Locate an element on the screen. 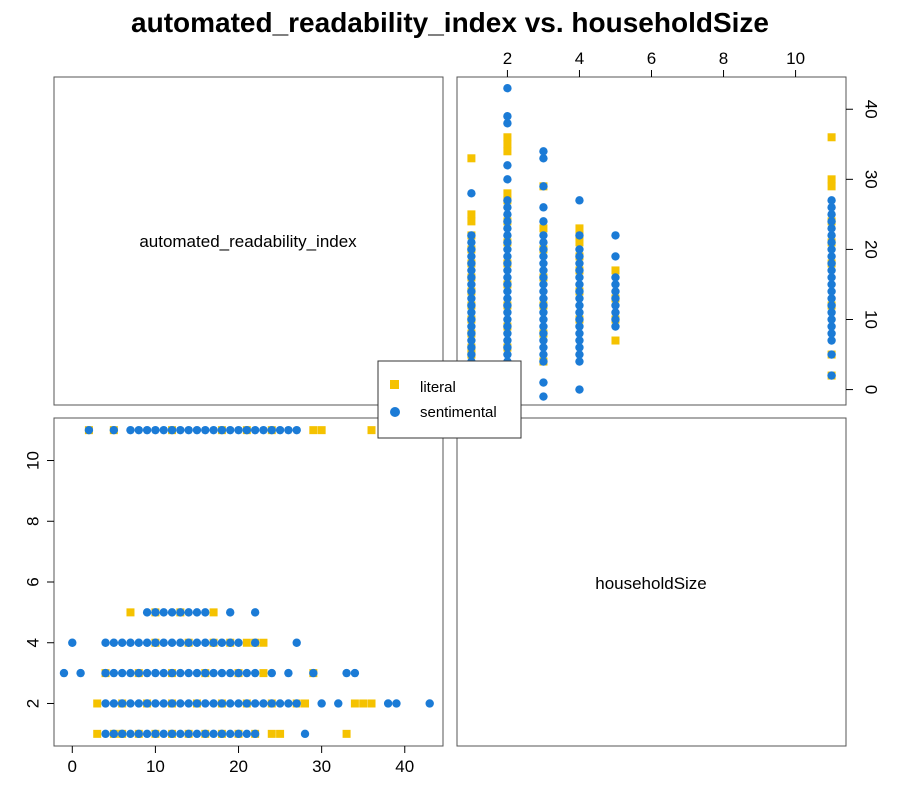 Image resolution: width=900 pixels, height=805 pixels. legend-swatch-literal is located at coordinates (394, 384).